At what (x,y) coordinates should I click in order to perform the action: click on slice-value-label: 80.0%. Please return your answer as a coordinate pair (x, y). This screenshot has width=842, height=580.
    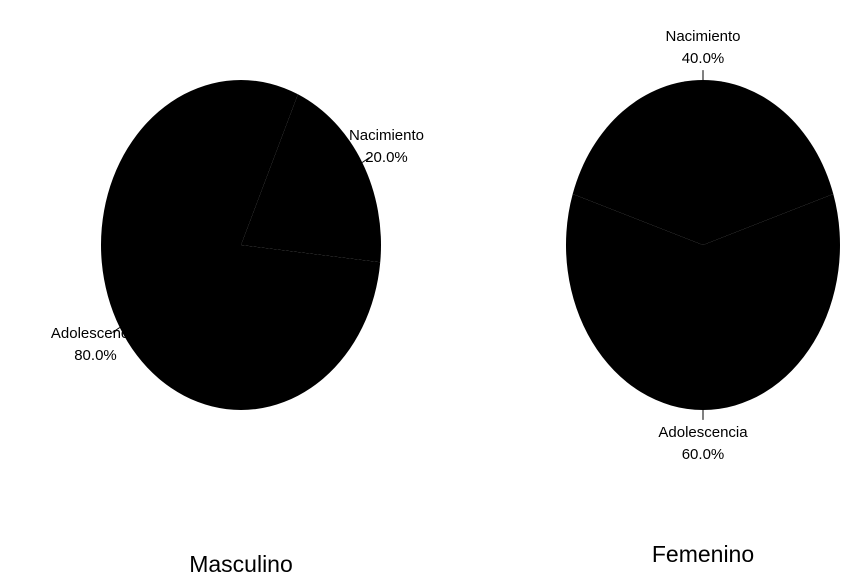
    Looking at the image, I should click on (95, 355).